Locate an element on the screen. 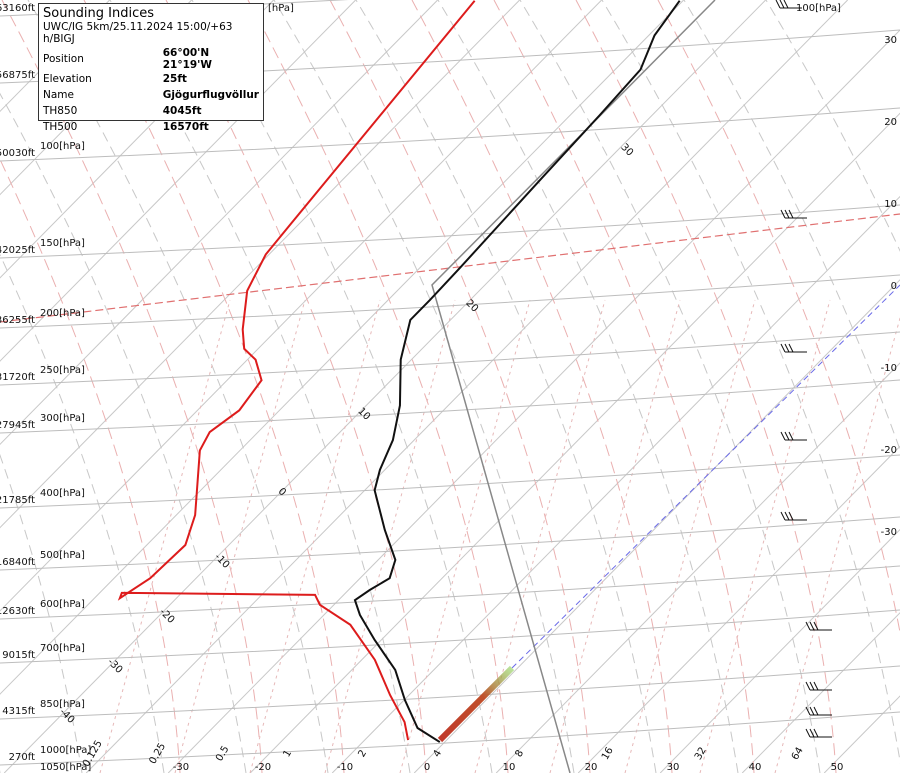 The height and width of the screenshot is (773, 900). adiabat-label: 30 is located at coordinates (626, 150).